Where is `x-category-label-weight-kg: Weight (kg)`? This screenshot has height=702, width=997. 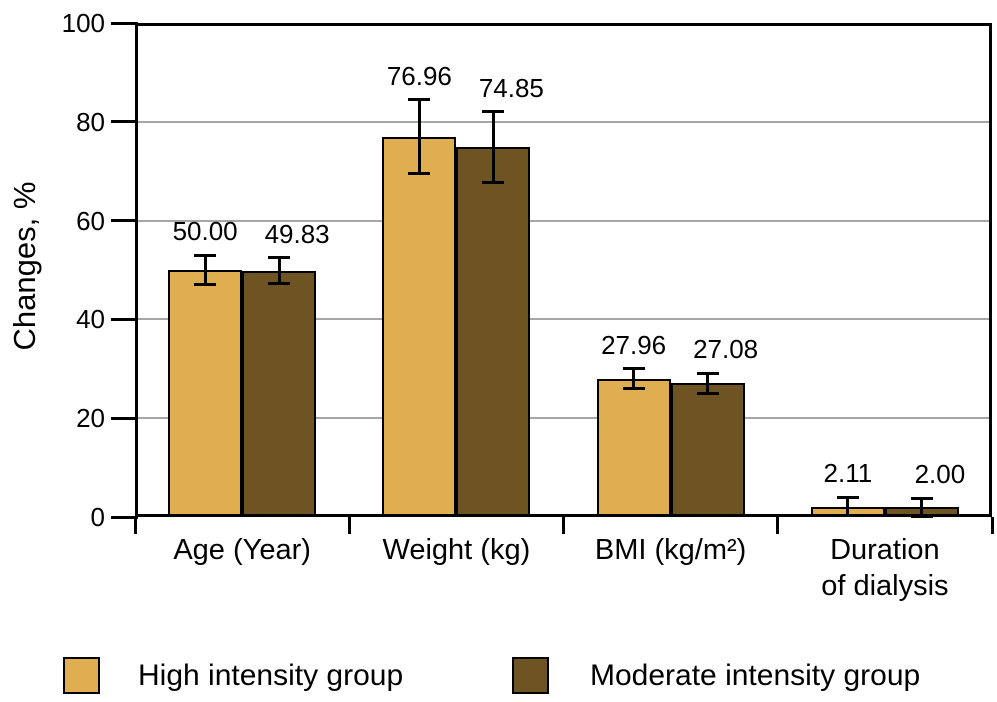 x-category-label-weight-kg: Weight (kg) is located at coordinates (456, 550).